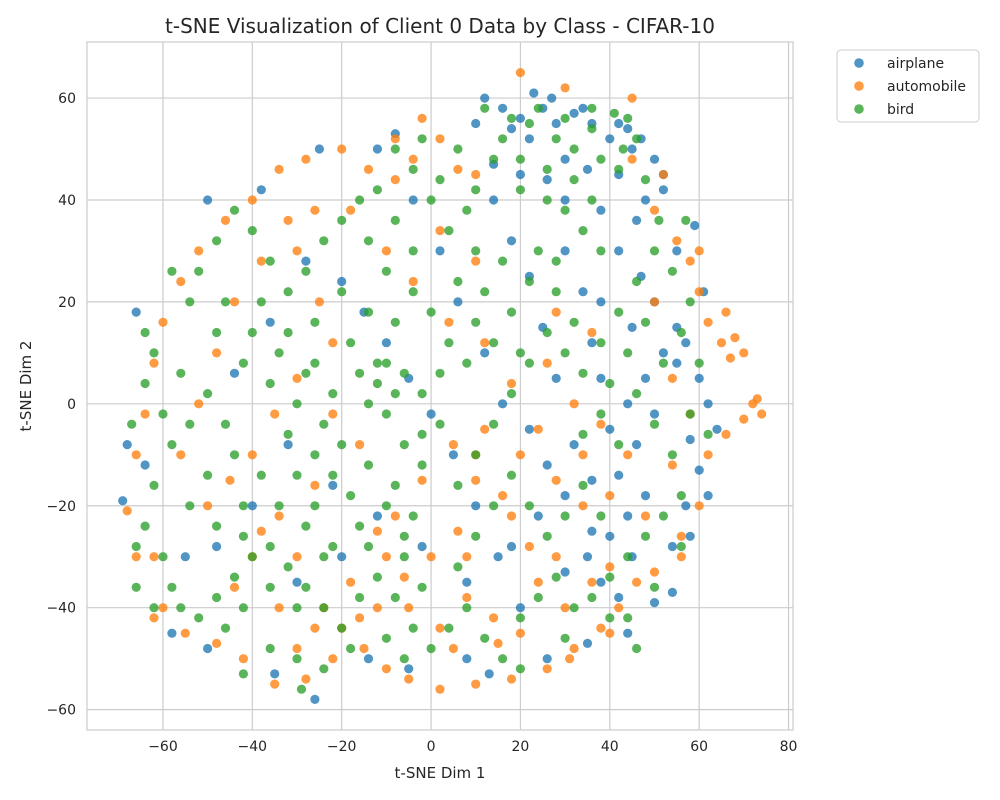 The image size is (1000, 800). I want to click on legend-item-automobile: automobile, so click(910, 87).